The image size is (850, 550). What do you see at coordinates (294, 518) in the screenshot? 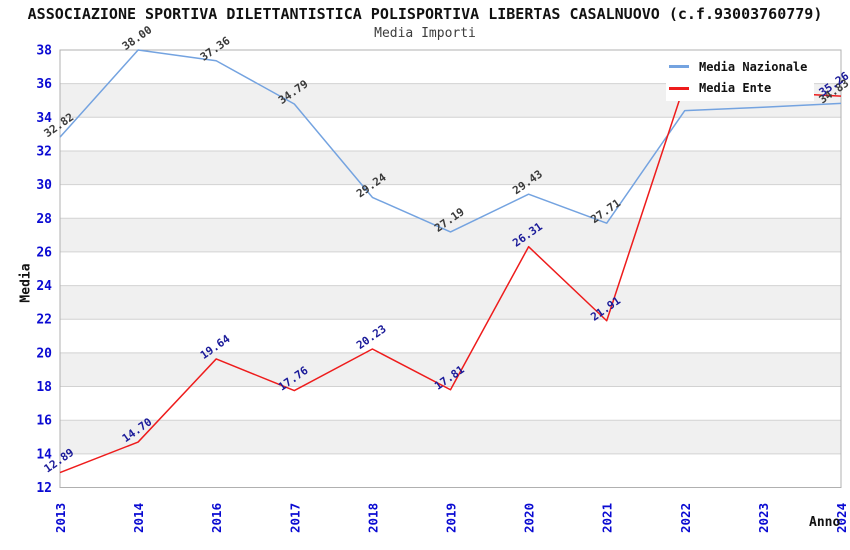
I see `x-tick-label: 2017` at bounding box center [294, 518].